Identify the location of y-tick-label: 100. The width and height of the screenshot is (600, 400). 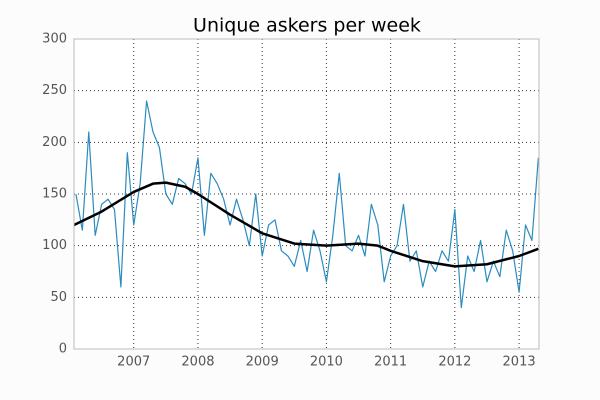
(54, 245).